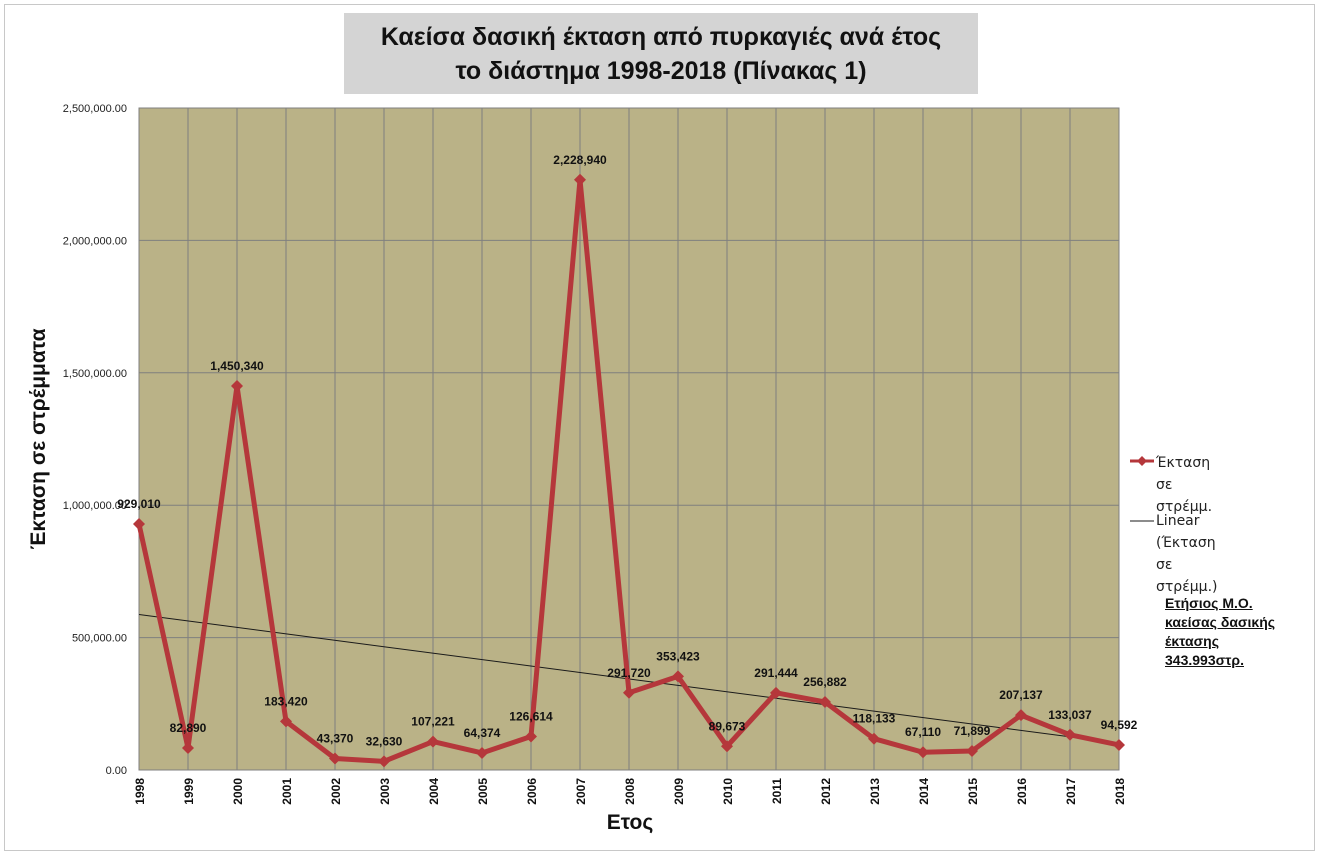 This screenshot has width=1321, height=857. What do you see at coordinates (1021, 695) in the screenshot?
I see `data-label: 207,137` at bounding box center [1021, 695].